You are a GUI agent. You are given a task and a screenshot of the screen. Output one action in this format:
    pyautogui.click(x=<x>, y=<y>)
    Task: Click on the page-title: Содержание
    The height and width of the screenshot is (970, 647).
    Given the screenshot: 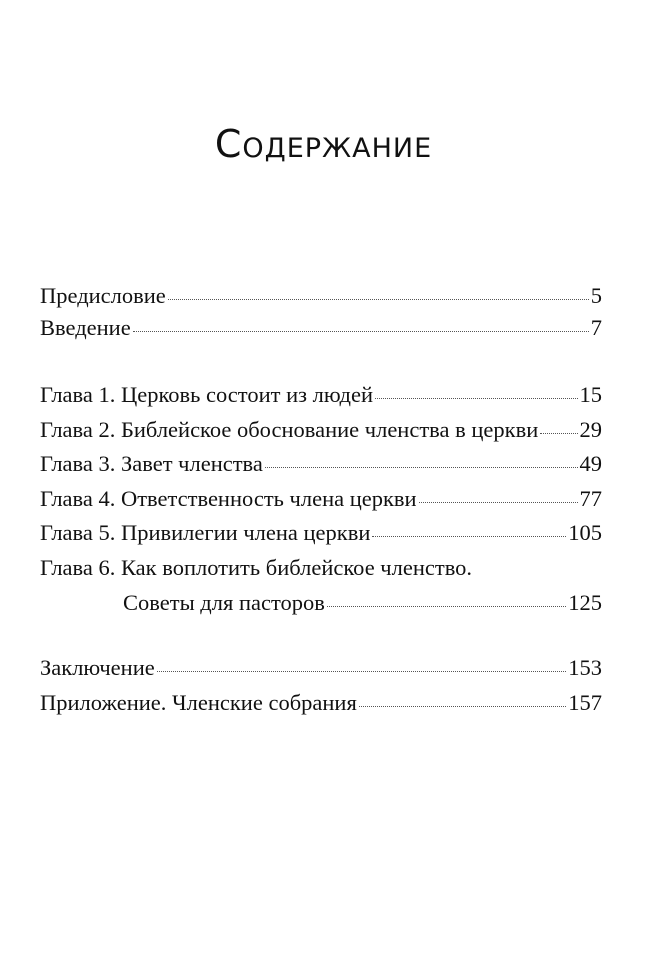 What is the action you would take?
    pyautogui.click(x=323, y=144)
    